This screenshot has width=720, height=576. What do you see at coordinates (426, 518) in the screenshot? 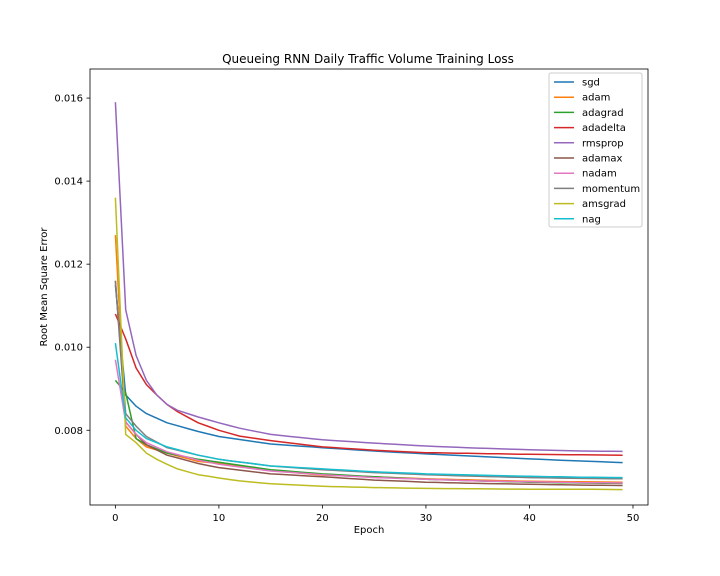
I see `x-tick-label: 30` at bounding box center [426, 518].